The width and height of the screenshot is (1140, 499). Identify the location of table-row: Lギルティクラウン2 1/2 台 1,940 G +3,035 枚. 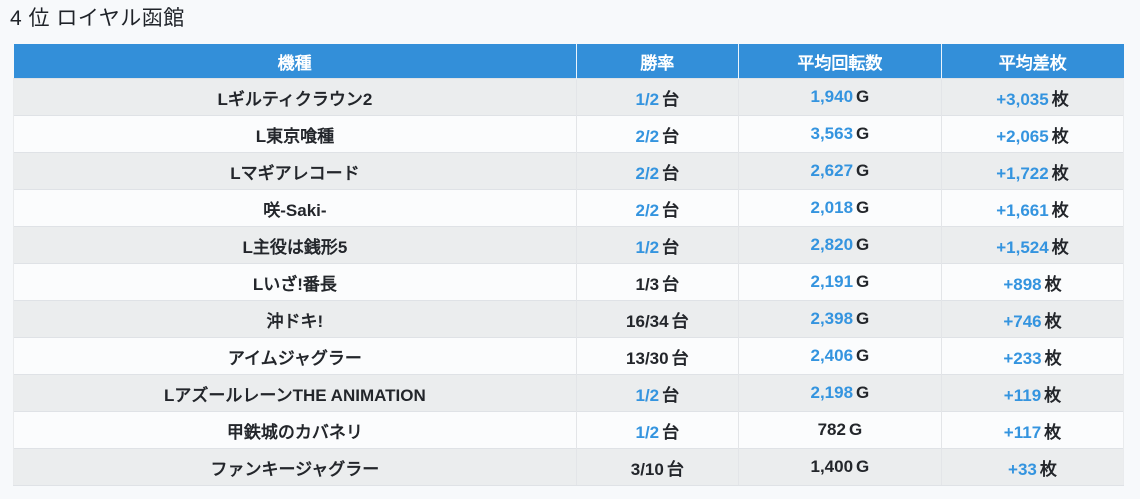
(569, 97).